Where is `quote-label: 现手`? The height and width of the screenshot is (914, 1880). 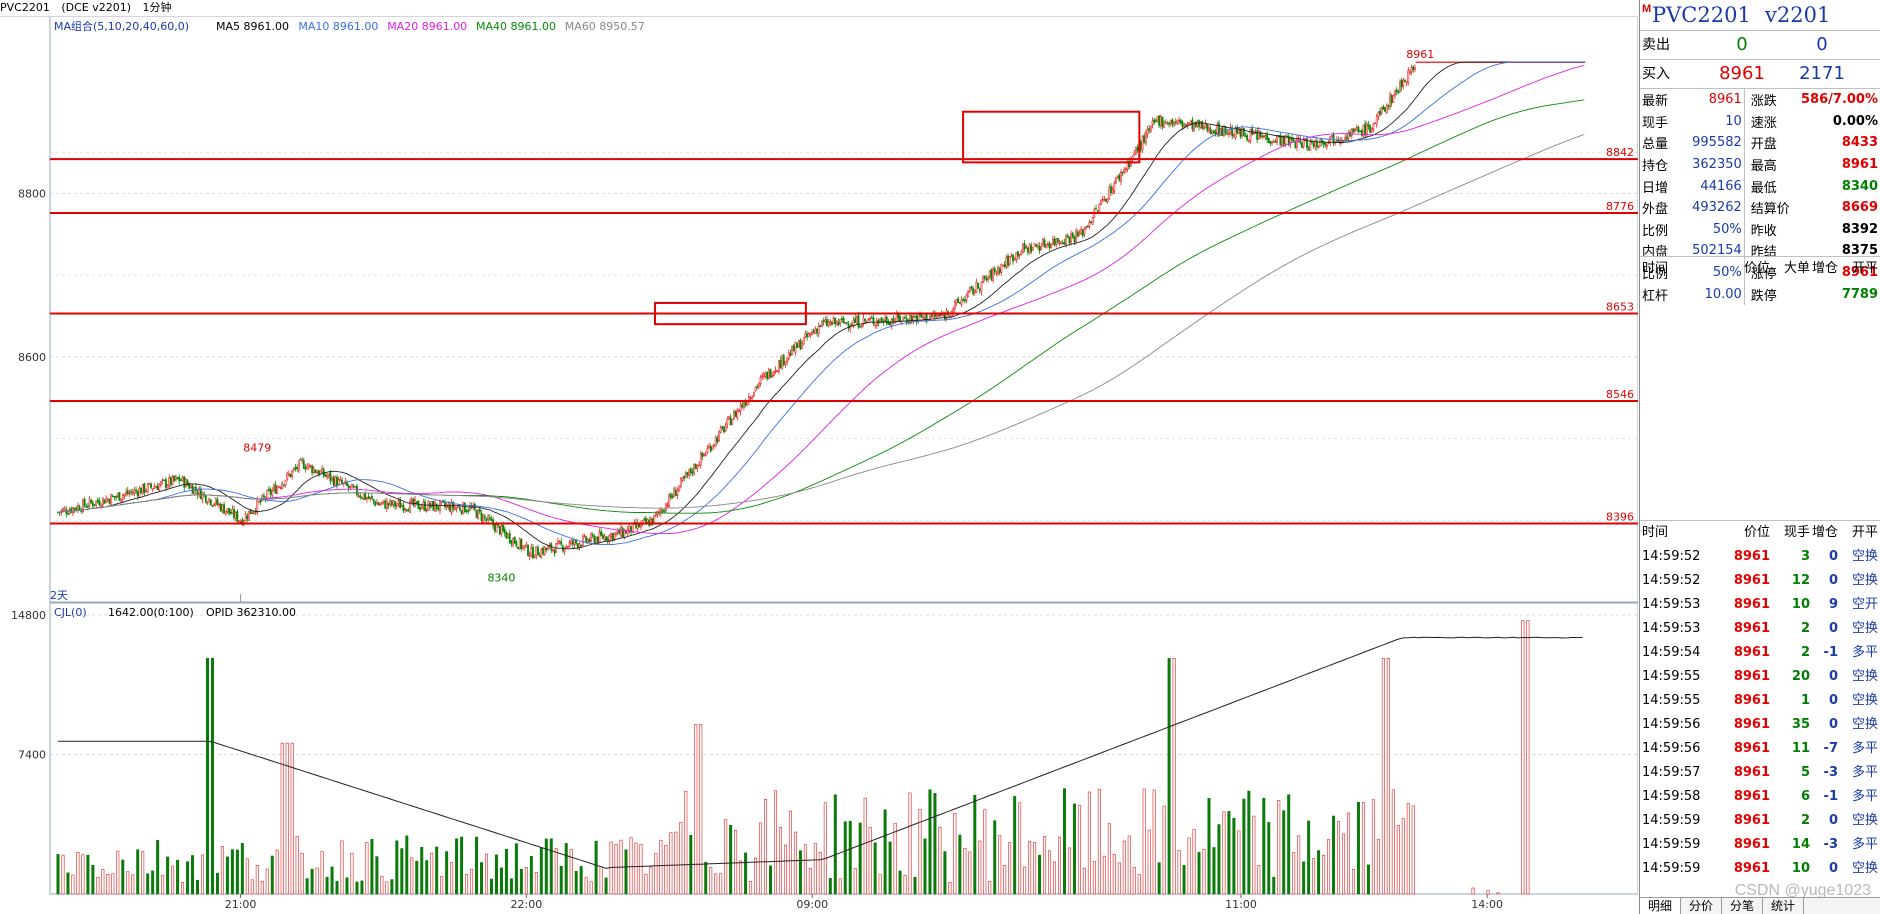
quote-label: 现手 is located at coordinates (1655, 123).